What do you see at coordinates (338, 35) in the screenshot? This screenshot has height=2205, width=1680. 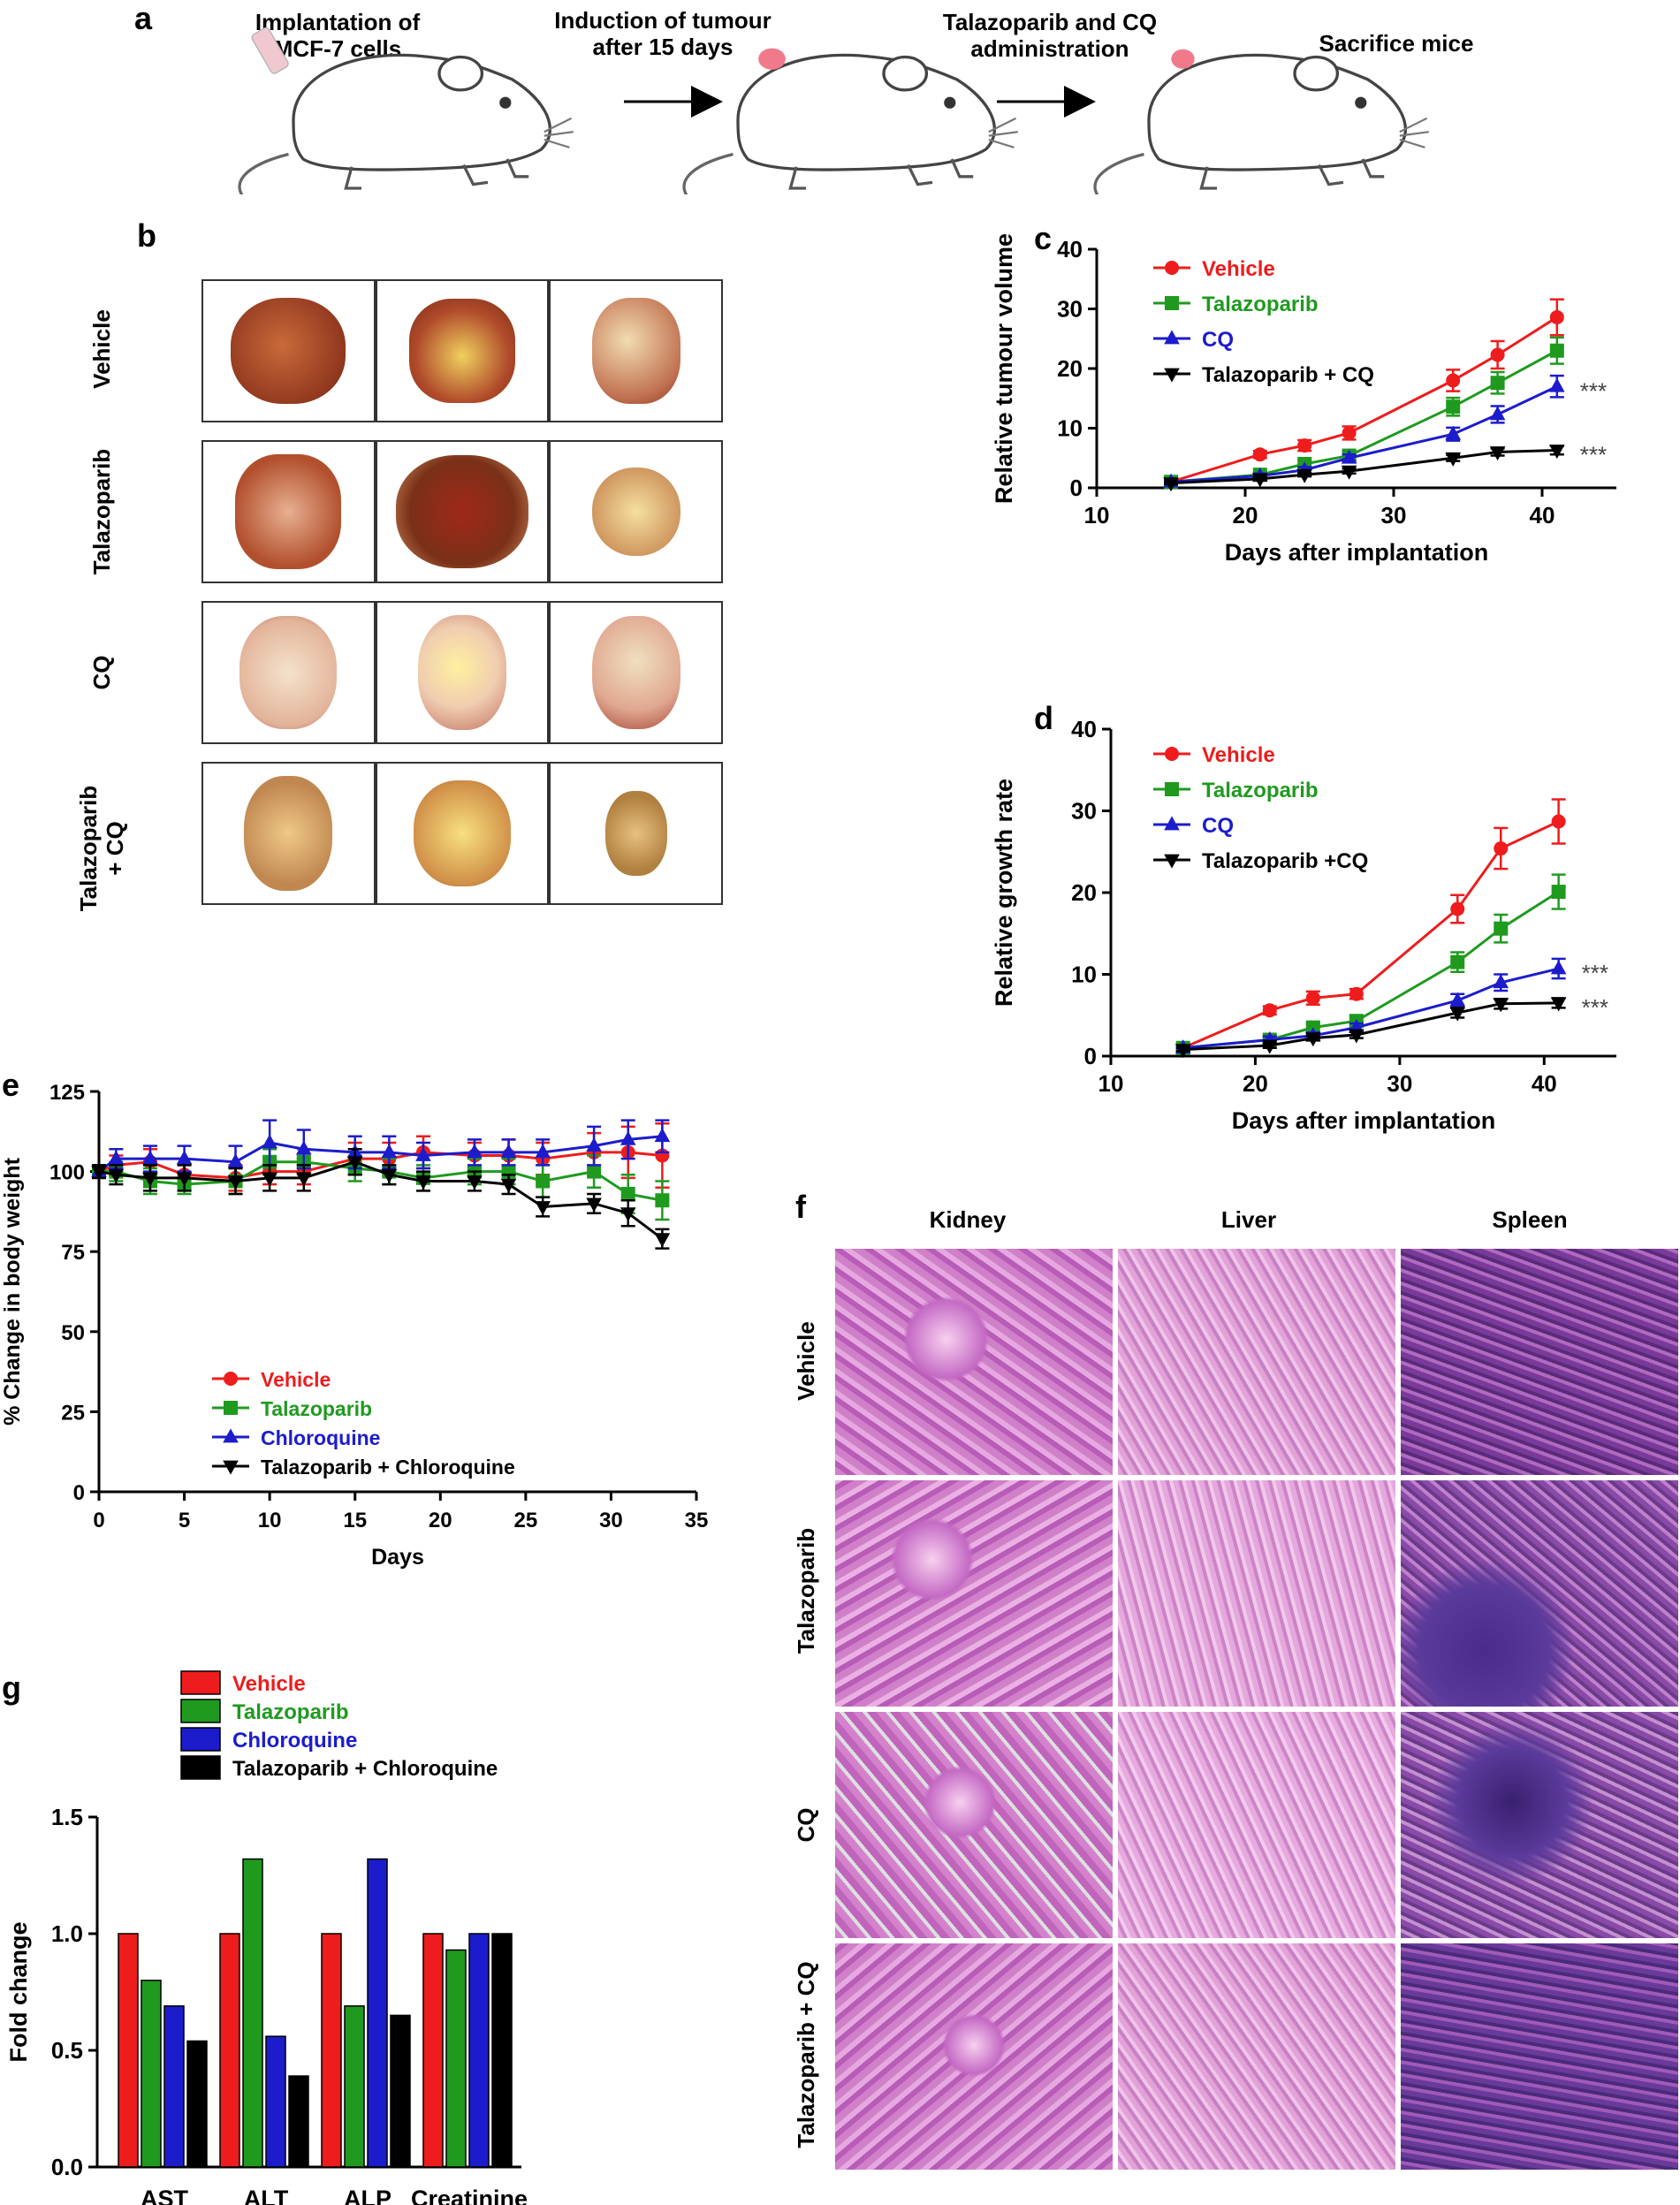 I see `step-implantation: Implantation of MCF-7 cells` at bounding box center [338, 35].